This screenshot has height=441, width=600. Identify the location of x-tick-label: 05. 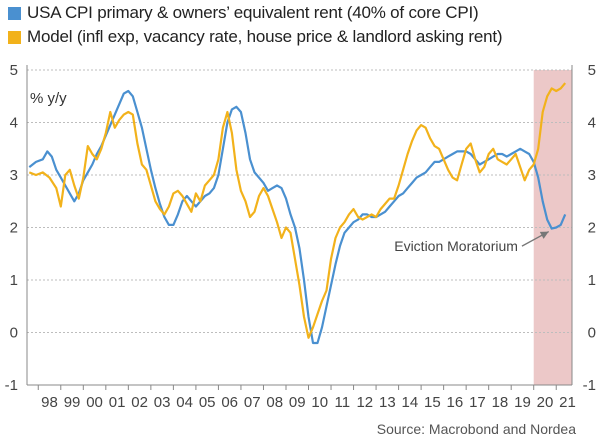
(207, 402).